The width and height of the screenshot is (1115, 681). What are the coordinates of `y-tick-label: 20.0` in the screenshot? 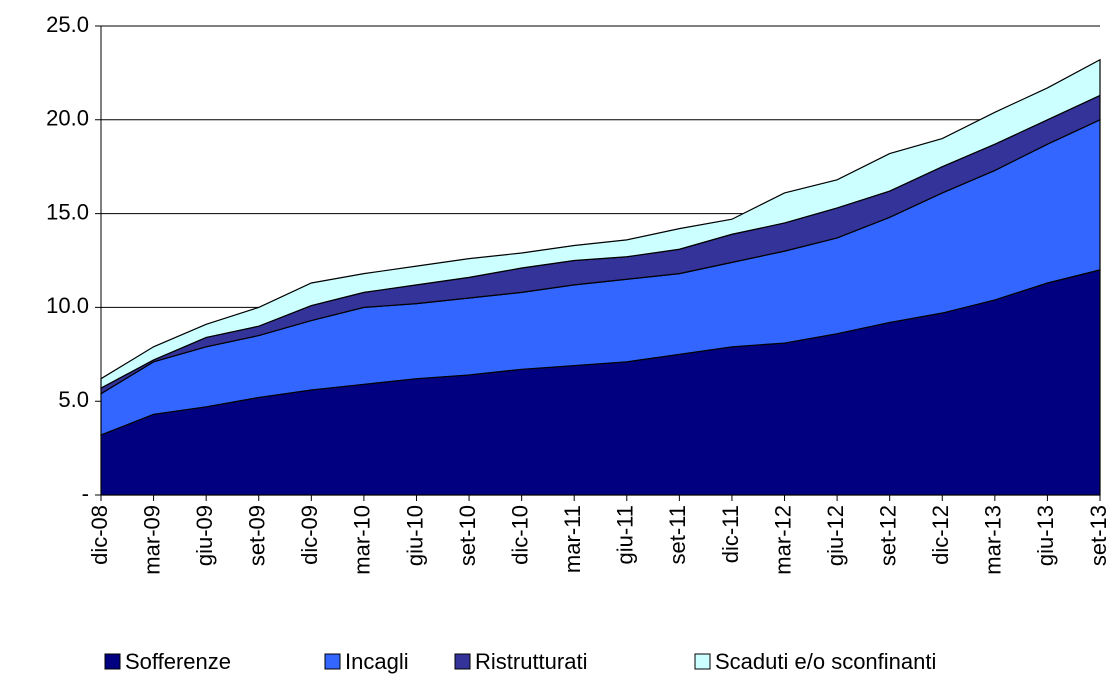 It's located at (67, 118).